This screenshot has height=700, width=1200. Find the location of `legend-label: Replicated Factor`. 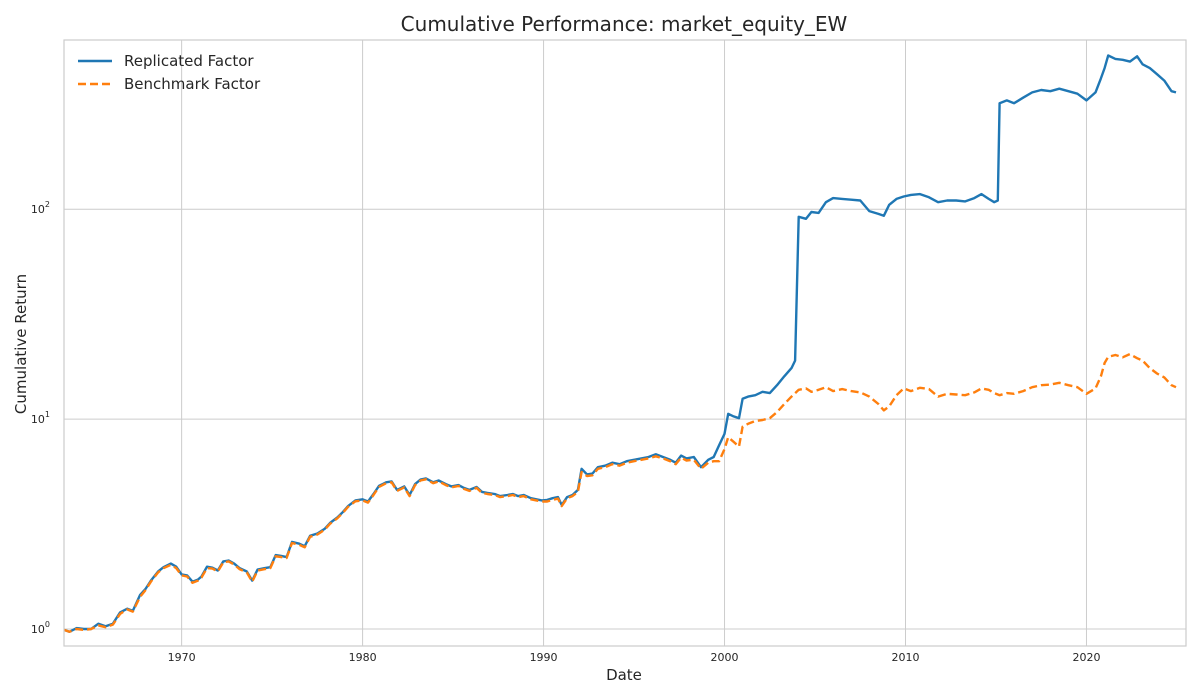

legend-label: Replicated Factor is located at coordinates (189, 61).